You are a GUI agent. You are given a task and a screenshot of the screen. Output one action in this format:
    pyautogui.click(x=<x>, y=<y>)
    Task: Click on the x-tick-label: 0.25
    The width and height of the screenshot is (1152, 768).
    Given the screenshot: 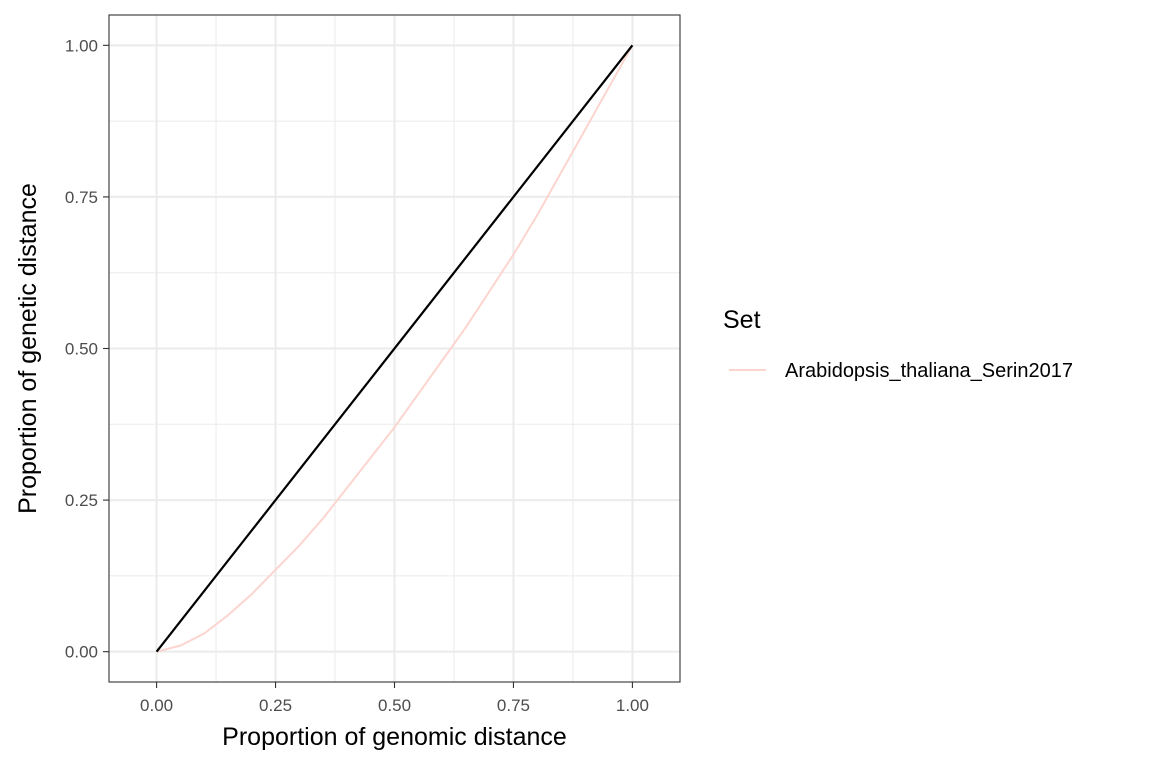 What is the action you would take?
    pyautogui.click(x=275, y=705)
    